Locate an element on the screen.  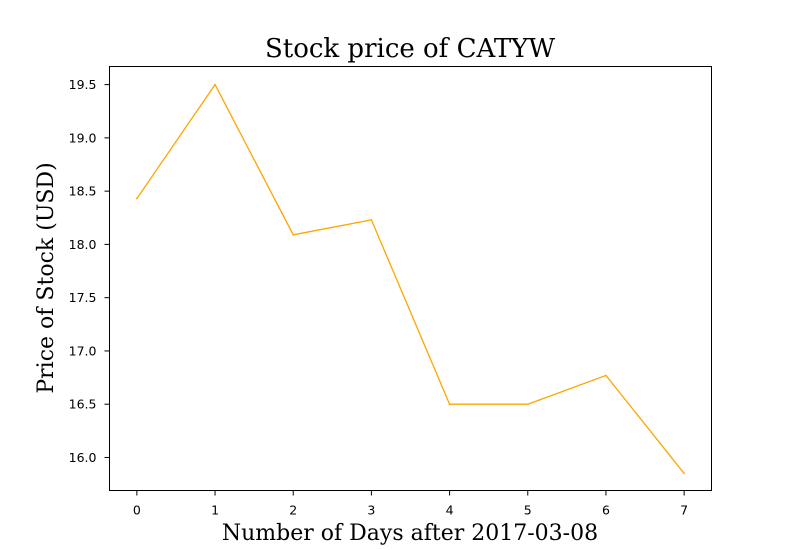
x-tick-label: 1 is located at coordinates (215, 510).